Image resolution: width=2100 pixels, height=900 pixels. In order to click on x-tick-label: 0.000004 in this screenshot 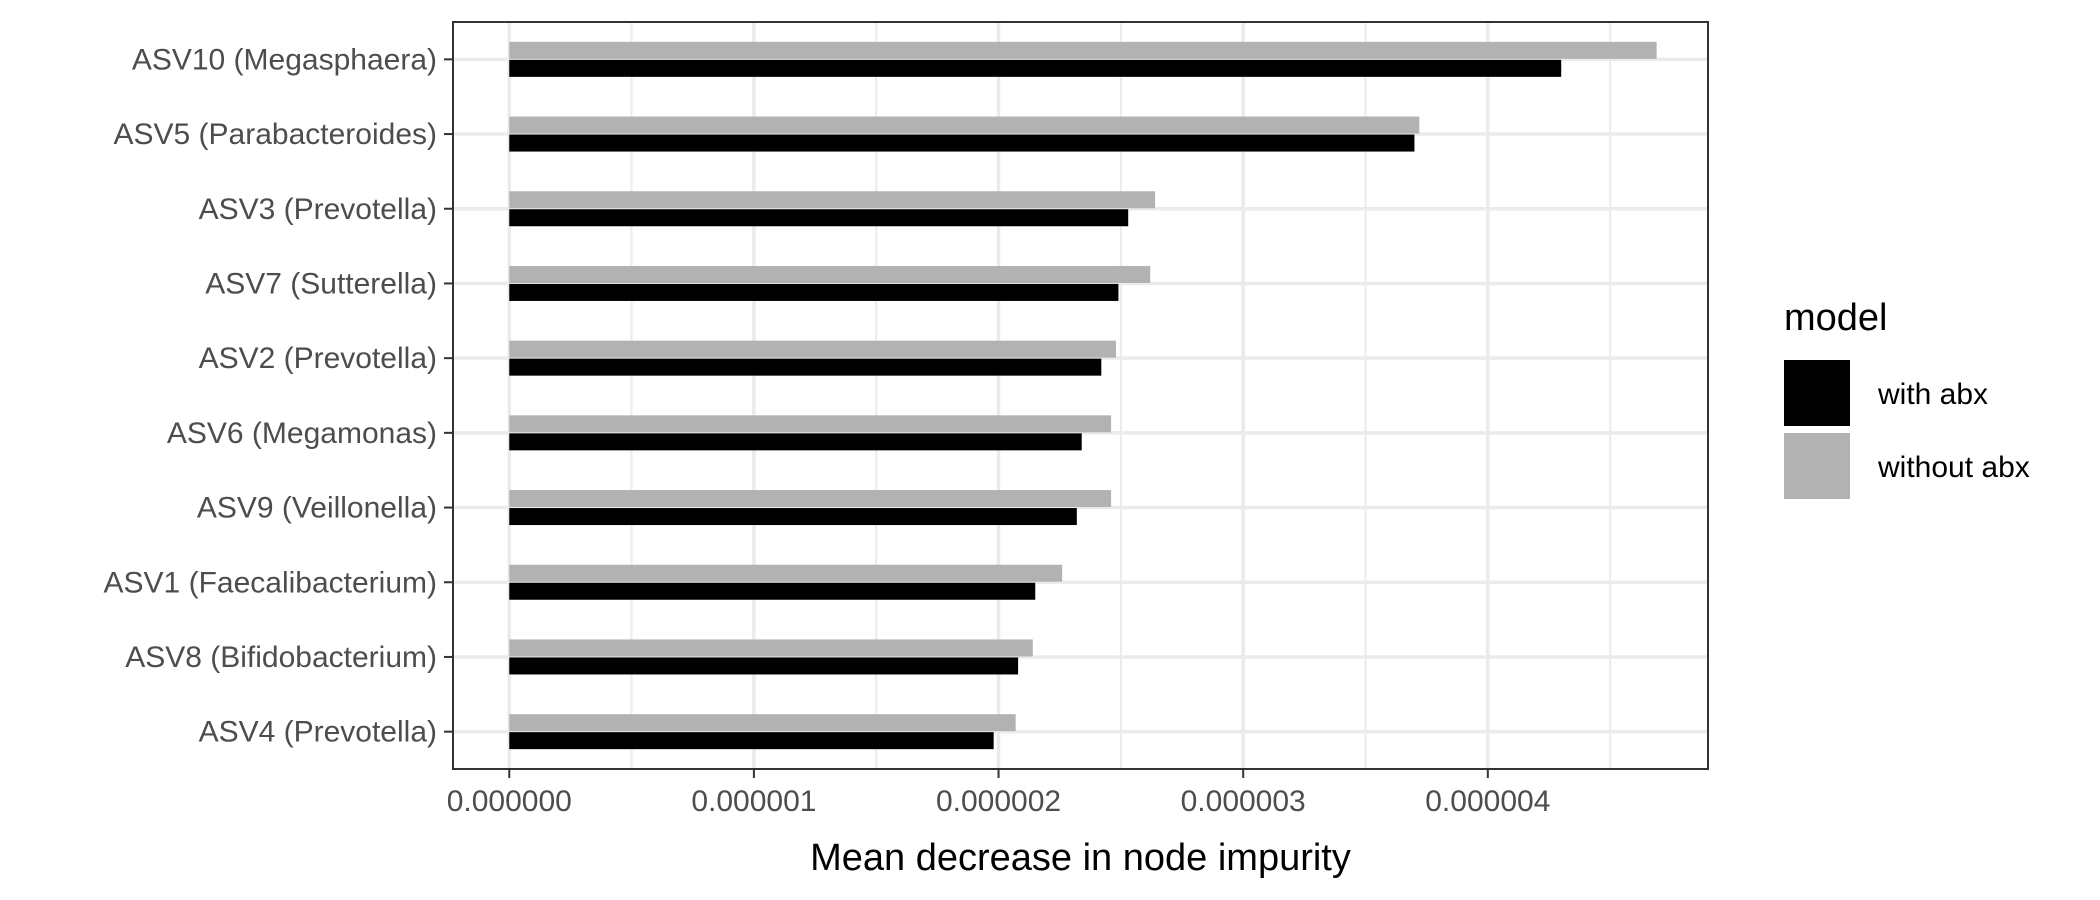, I will do `click(1487, 801)`.